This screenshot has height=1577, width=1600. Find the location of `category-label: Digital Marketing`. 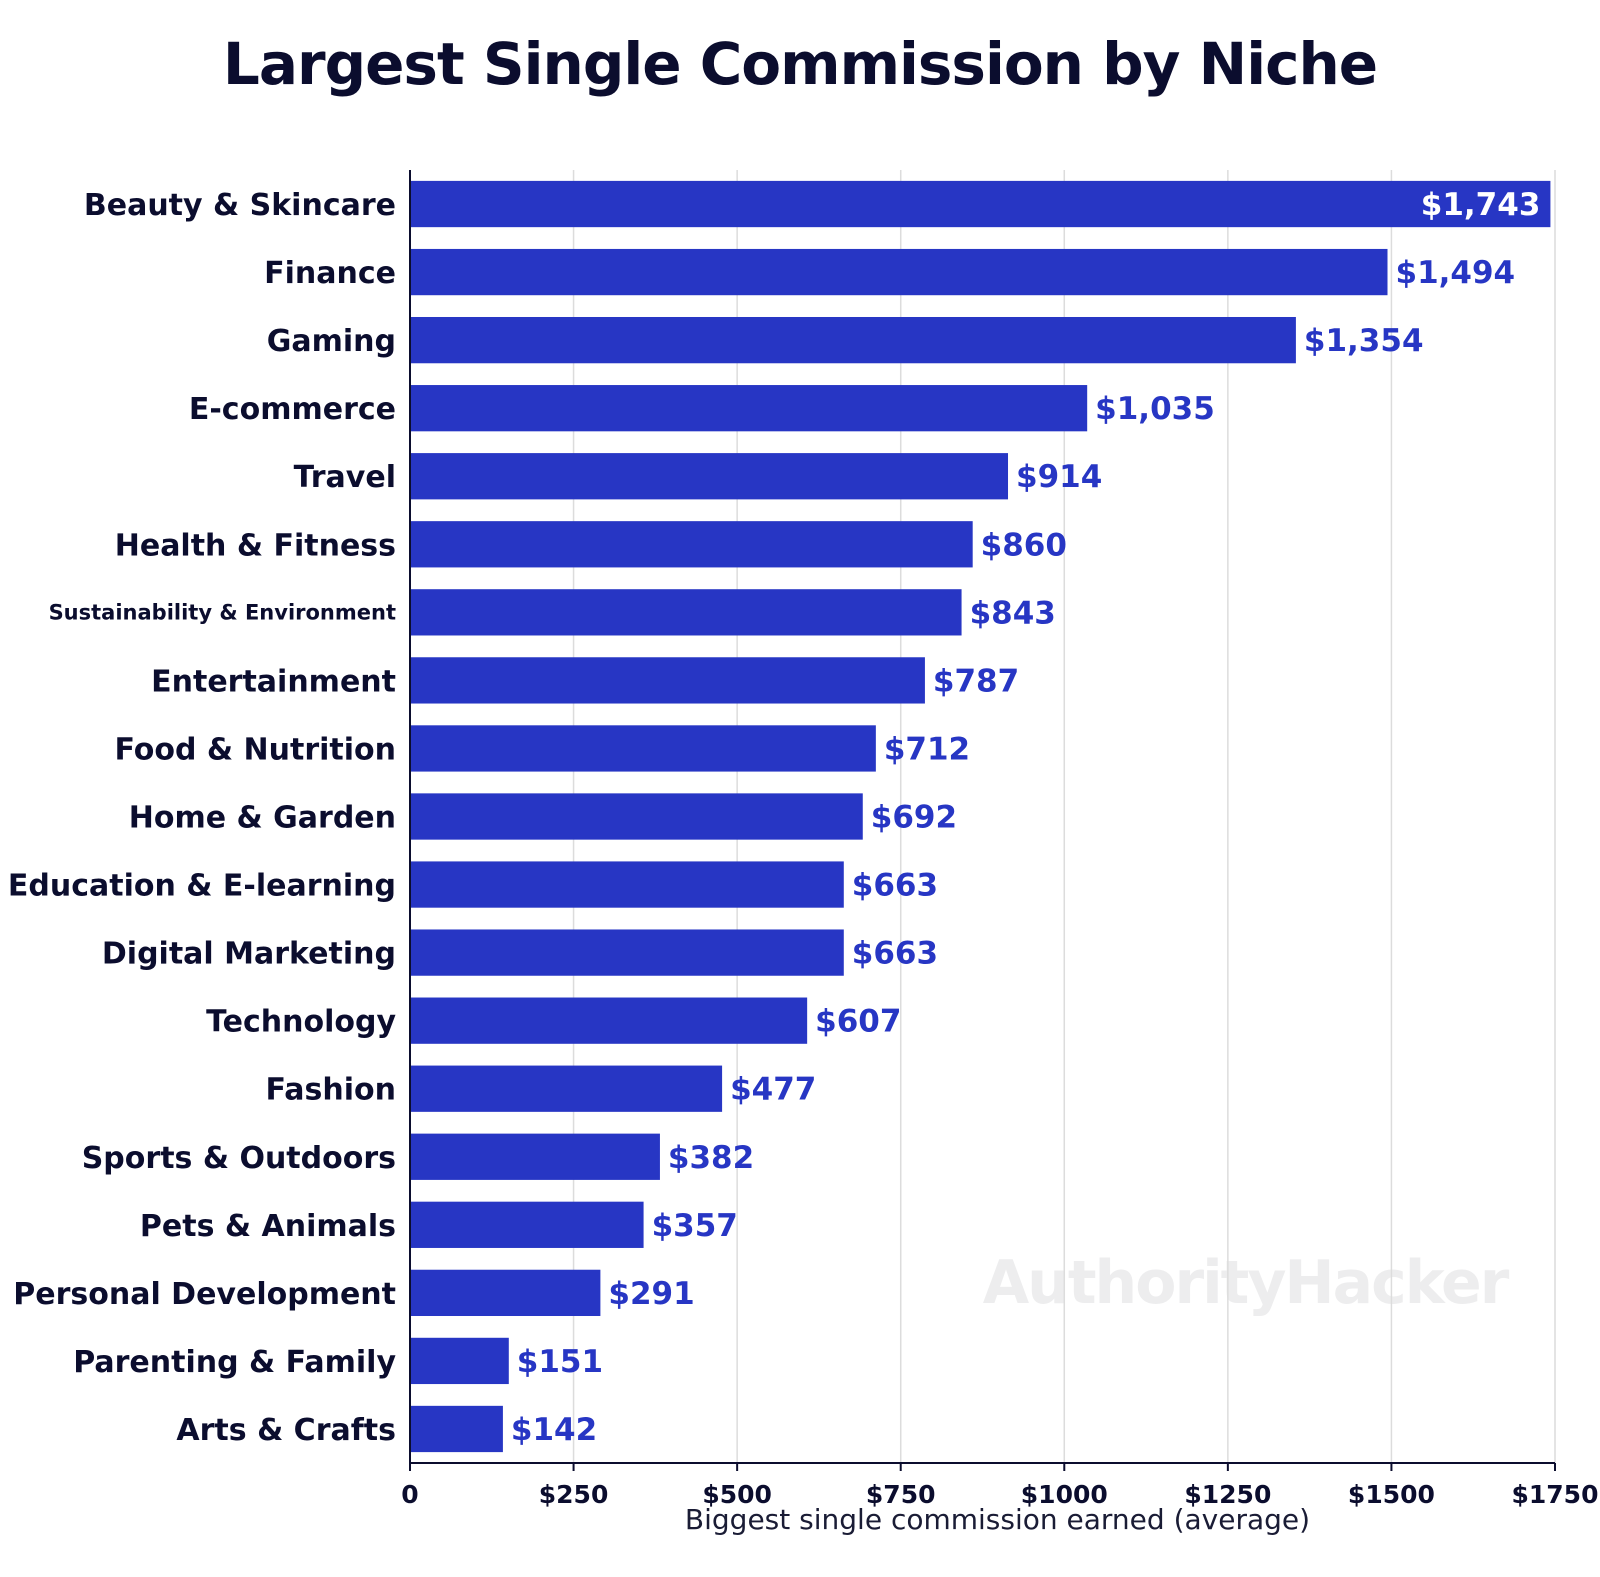

category-label: Digital Marketing is located at coordinates (249, 954).